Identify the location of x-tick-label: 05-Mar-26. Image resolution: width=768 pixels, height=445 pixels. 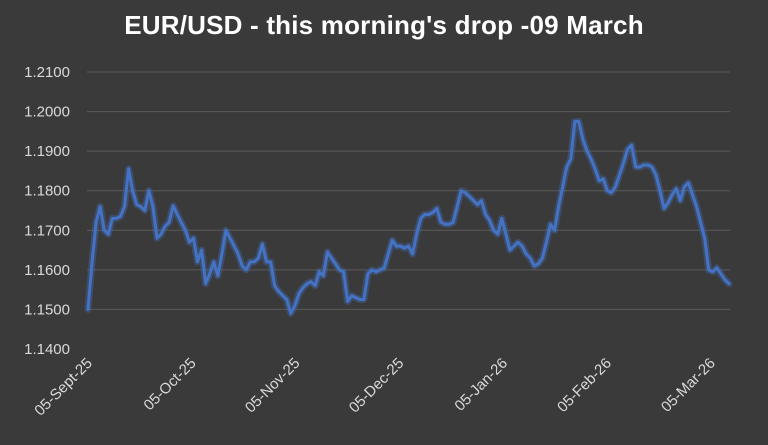
(688, 385).